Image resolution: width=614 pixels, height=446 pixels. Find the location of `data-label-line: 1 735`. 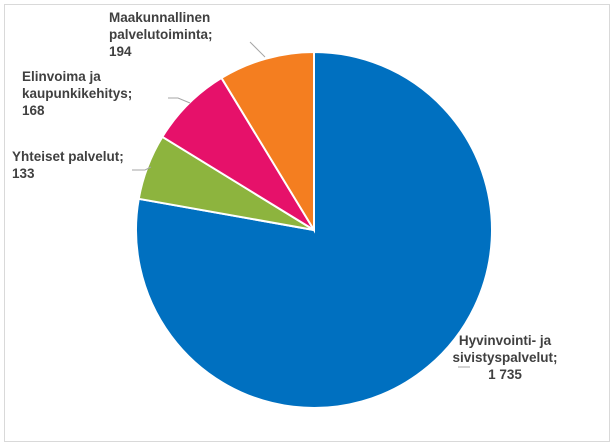

data-label-line: 1 735 is located at coordinates (505, 374).